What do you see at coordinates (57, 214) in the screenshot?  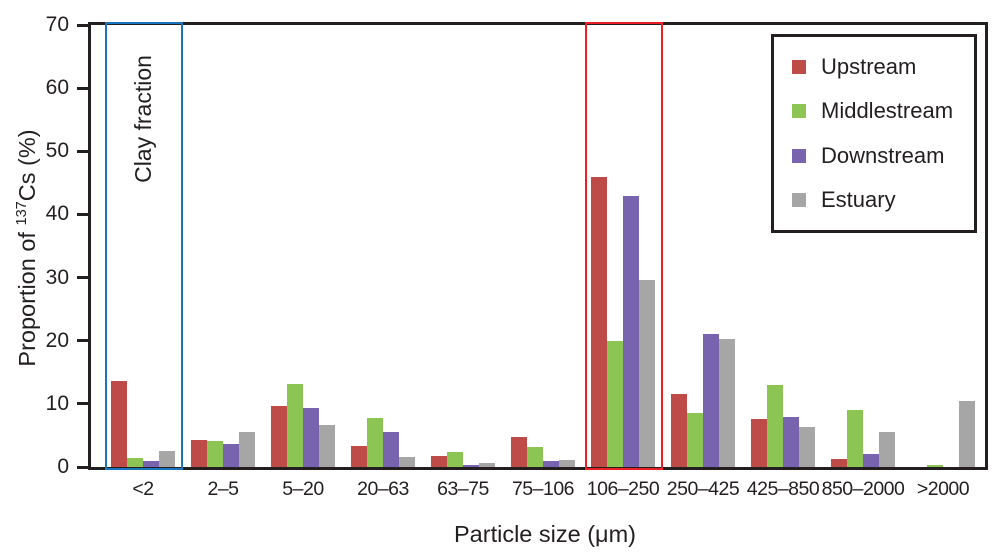 I see `y-tick-label: 40` at bounding box center [57, 214].